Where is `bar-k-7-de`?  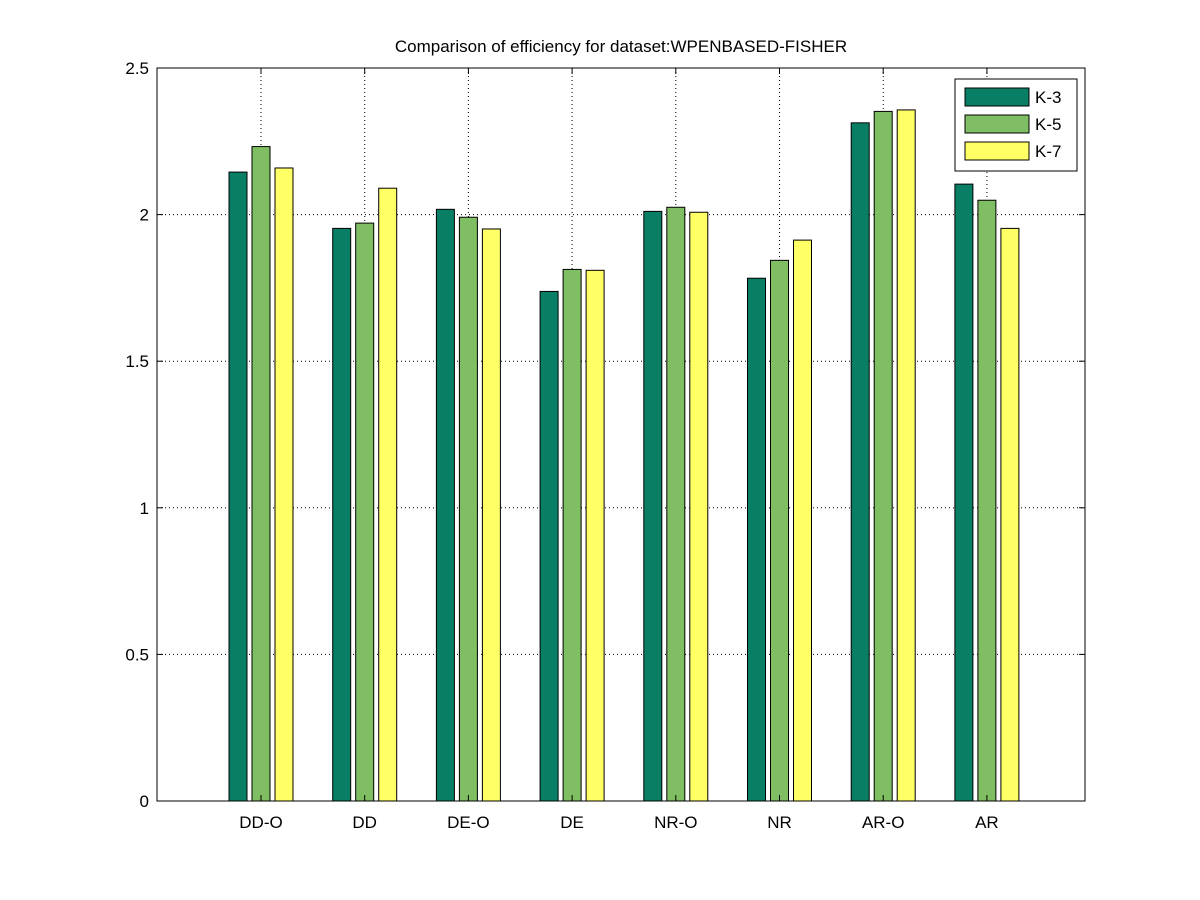 bar-k-7-de is located at coordinates (595, 535).